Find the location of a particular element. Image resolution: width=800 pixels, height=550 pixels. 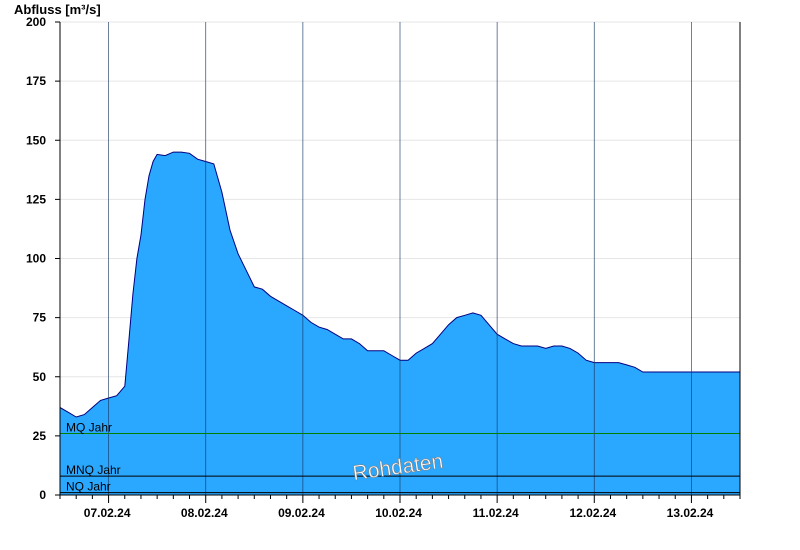

y-tick-label: 0 is located at coordinates (42, 495).